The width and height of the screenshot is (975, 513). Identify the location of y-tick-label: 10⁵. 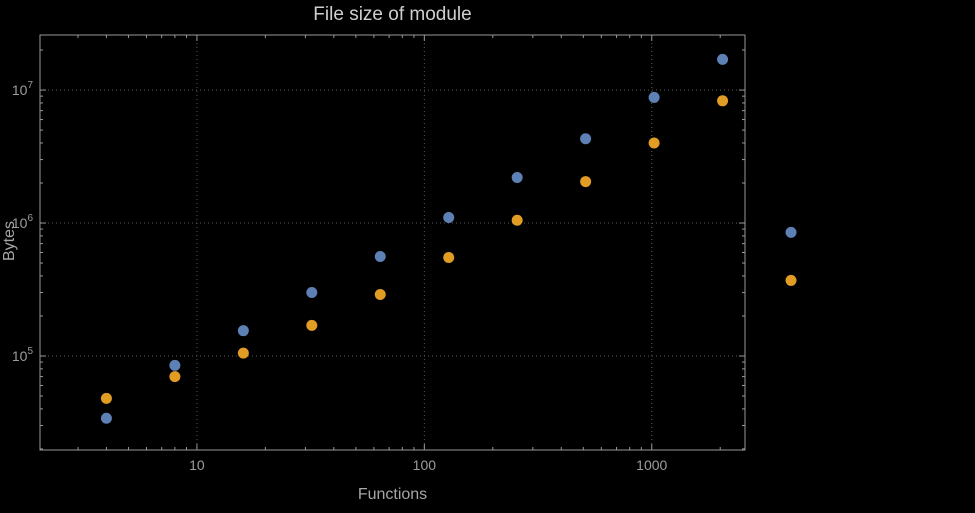
(23, 355).